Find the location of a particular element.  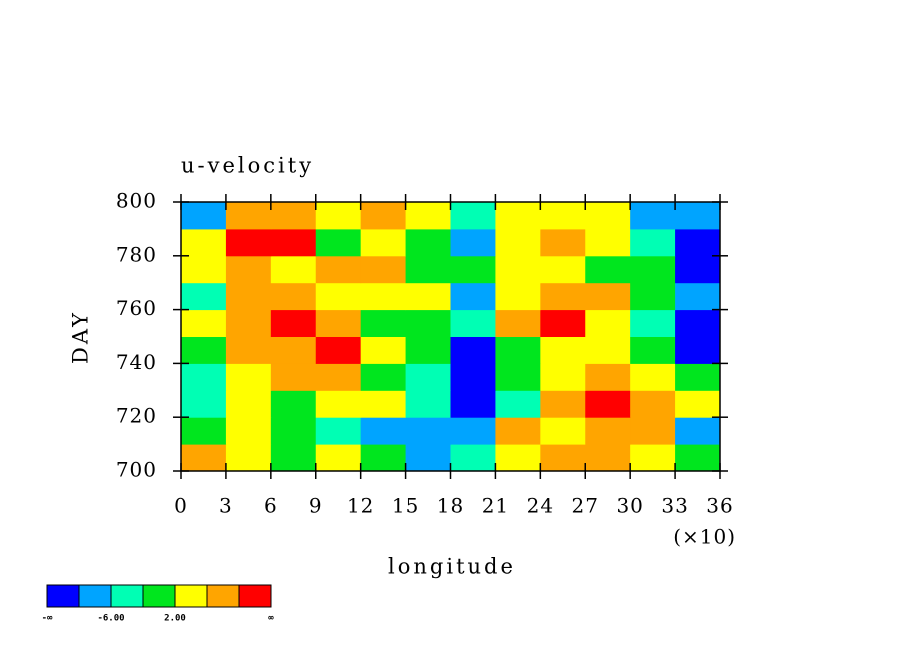

x-tick-label: 3 is located at coordinates (226, 506).